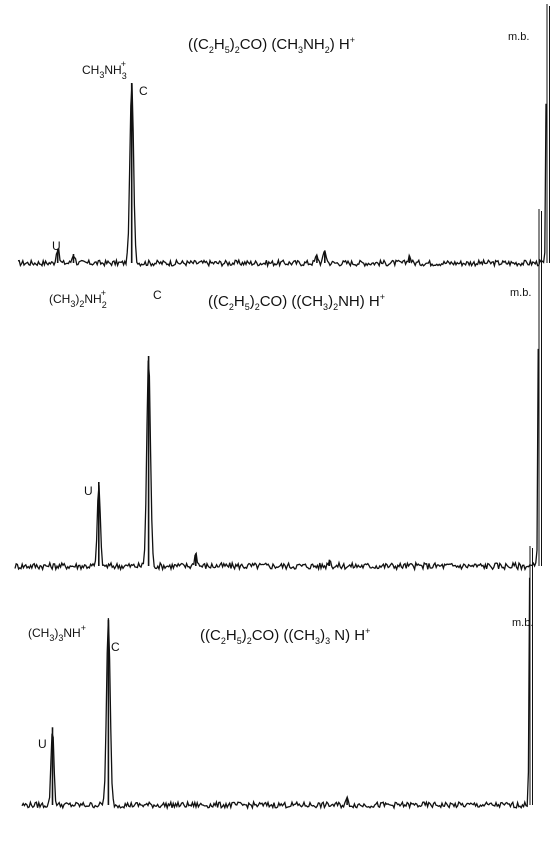 The width and height of the screenshot is (557, 844). Describe the element at coordinates (271, 45) in the screenshot. I see `panel-1-title: ((C2H5)2CO) (CH3NH2) H+` at that location.